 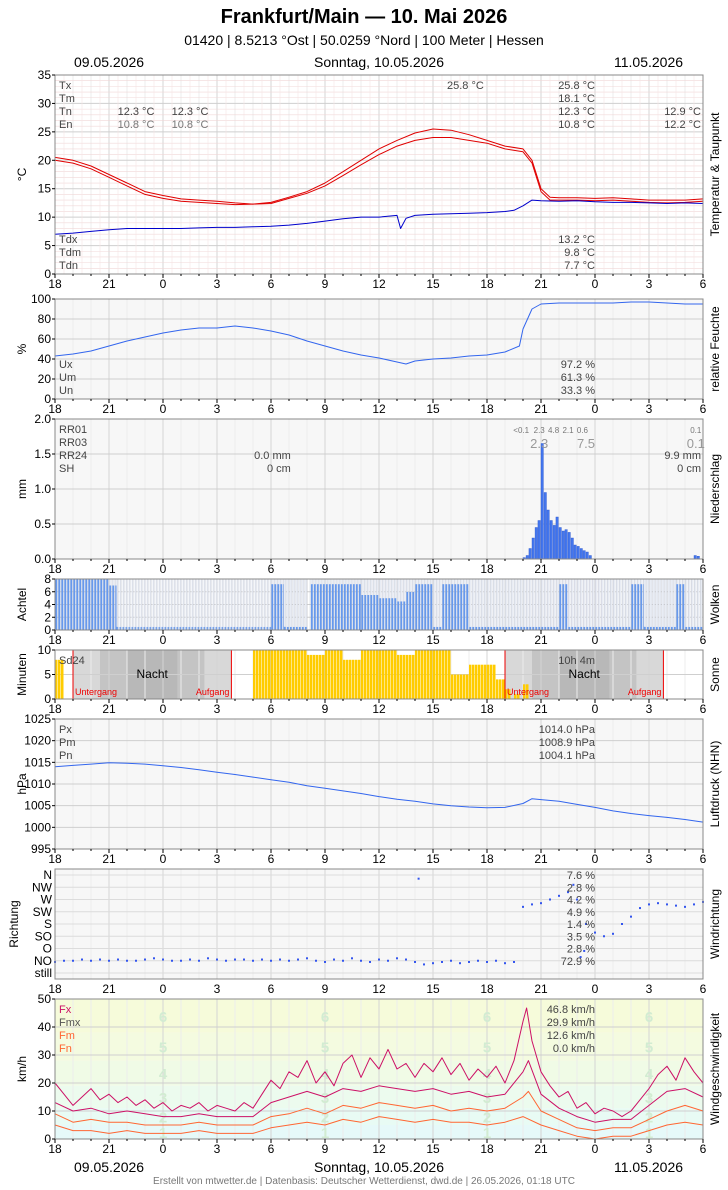 What do you see at coordinates (65, 112) in the screenshot?
I see `temperature-legend-label: Tn` at bounding box center [65, 112].